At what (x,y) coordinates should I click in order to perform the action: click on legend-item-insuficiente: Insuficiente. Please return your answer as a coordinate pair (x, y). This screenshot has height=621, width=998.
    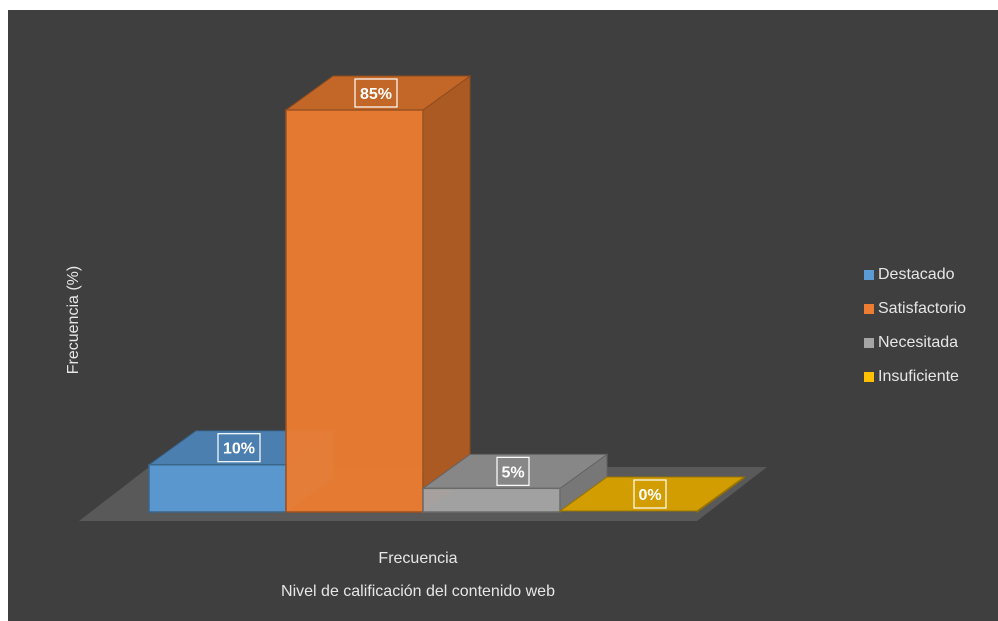
    Looking at the image, I should click on (915, 377).